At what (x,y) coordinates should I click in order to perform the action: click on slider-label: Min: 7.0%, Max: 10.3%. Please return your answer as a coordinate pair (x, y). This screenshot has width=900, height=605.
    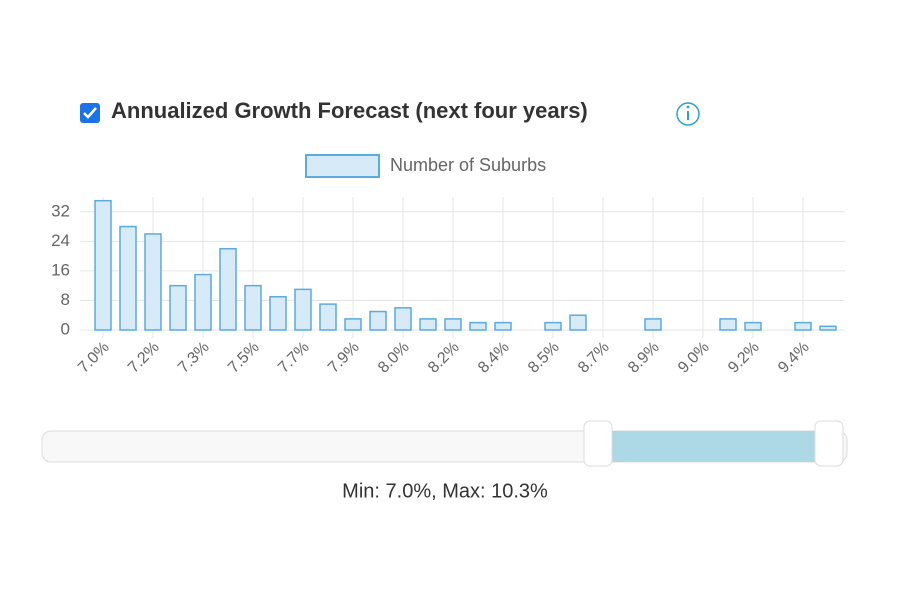
    Looking at the image, I should click on (445, 491).